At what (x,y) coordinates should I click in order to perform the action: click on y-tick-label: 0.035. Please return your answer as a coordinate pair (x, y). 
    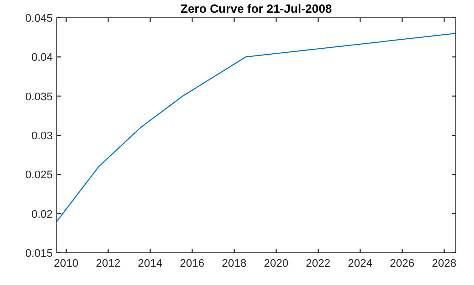
    Looking at the image, I should click on (39, 97).